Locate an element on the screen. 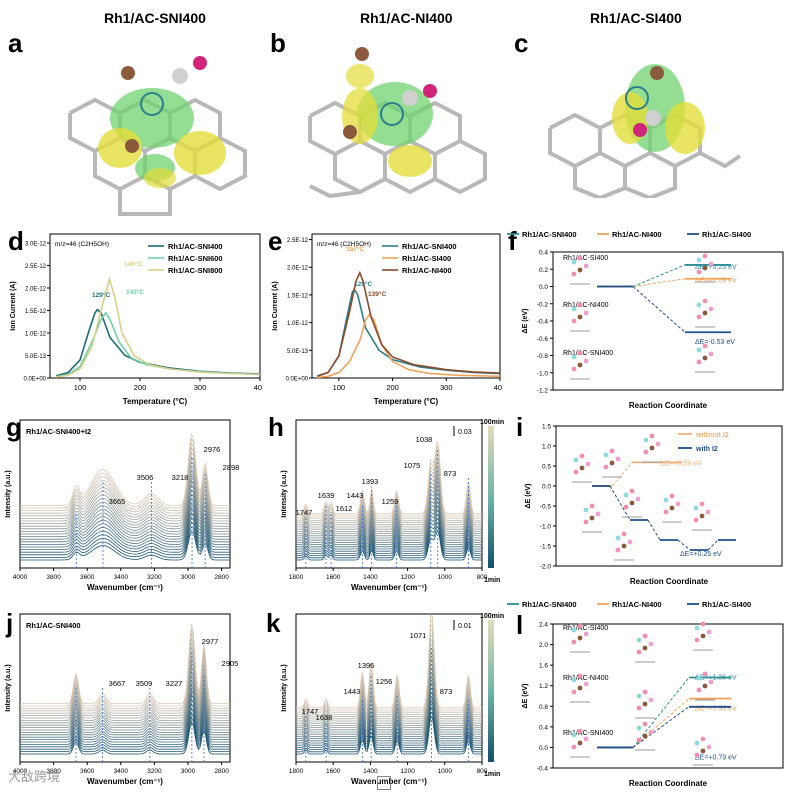  delta-e-label: ΔE=+0.25 eV is located at coordinates (716, 267).